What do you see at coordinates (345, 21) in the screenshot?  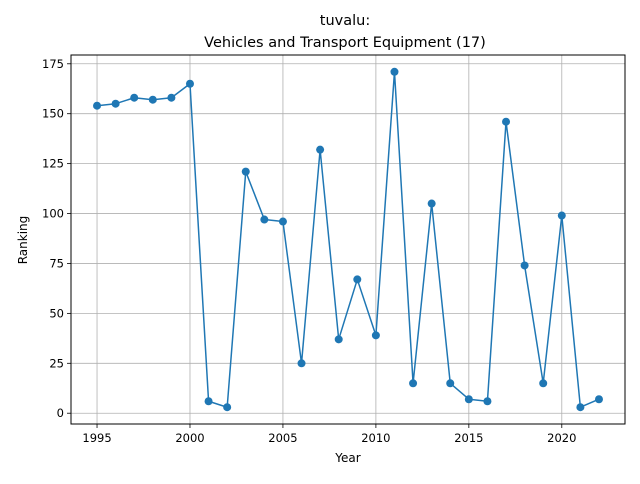 I see `chart-title-line1: tuvalu:` at bounding box center [345, 21].